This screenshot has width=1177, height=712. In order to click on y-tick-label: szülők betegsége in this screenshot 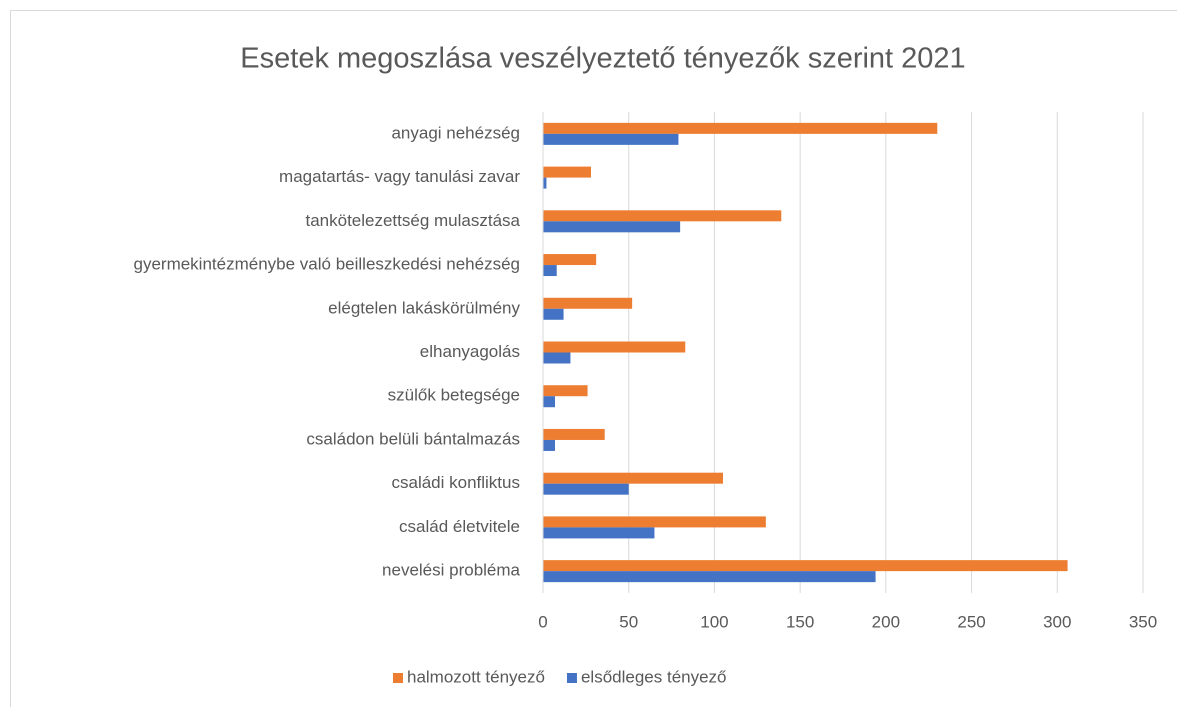, I will do `click(454, 395)`.